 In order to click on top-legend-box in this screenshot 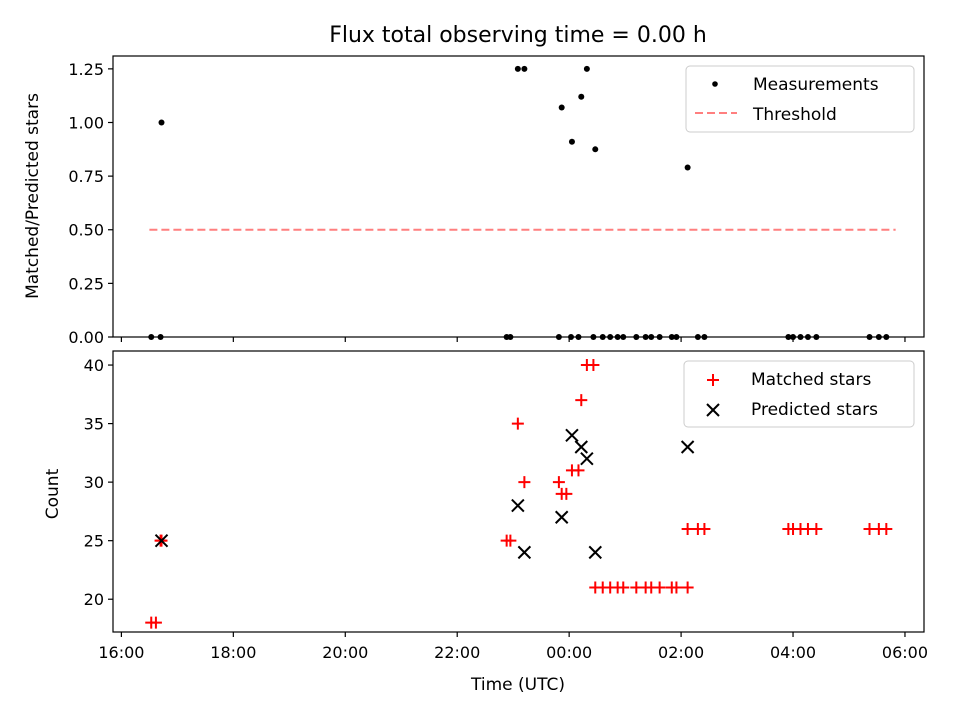, I will do `click(800, 99)`.